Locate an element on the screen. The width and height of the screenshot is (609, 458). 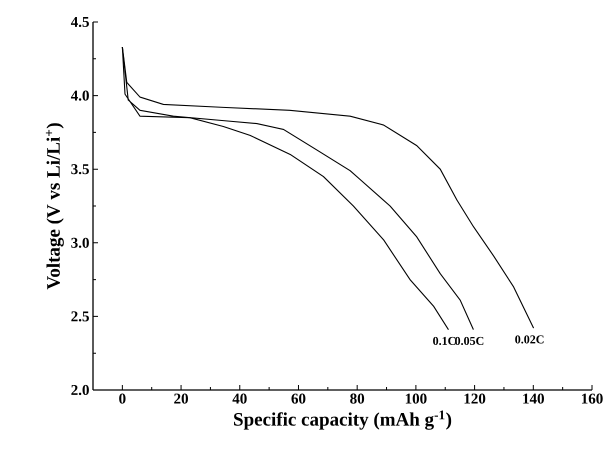
y-tick-label: 2.5 is located at coordinates (80, 316).